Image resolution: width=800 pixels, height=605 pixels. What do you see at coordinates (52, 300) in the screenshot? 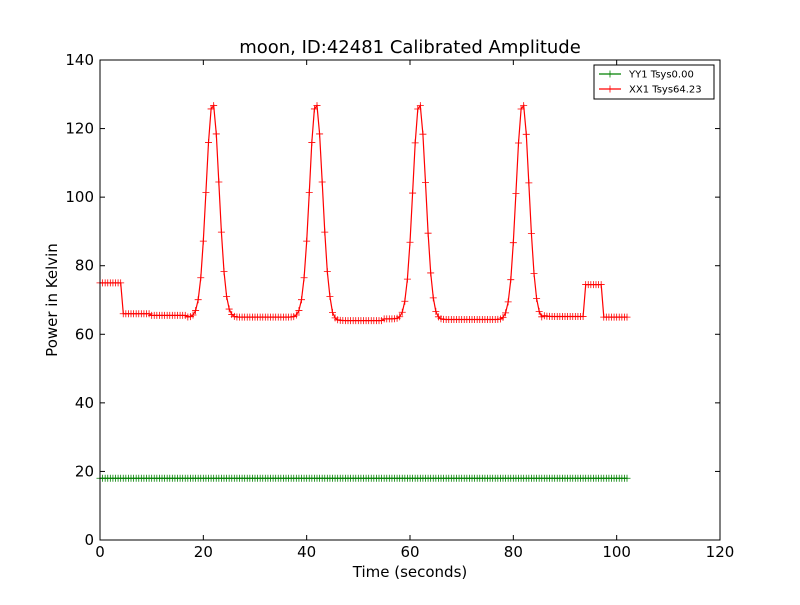
I see `y-axis-label: Power in Kelvin` at bounding box center [52, 300].